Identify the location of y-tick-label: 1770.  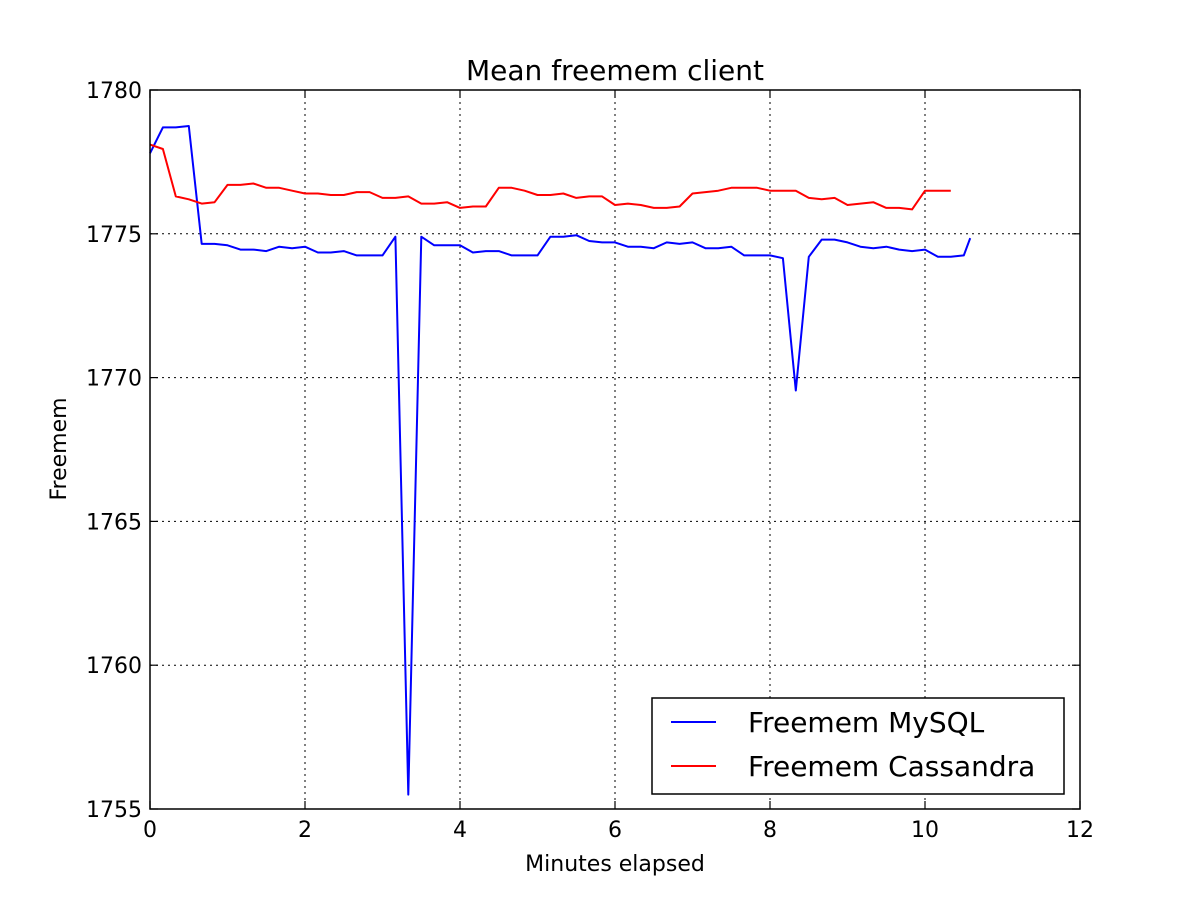
(114, 379).